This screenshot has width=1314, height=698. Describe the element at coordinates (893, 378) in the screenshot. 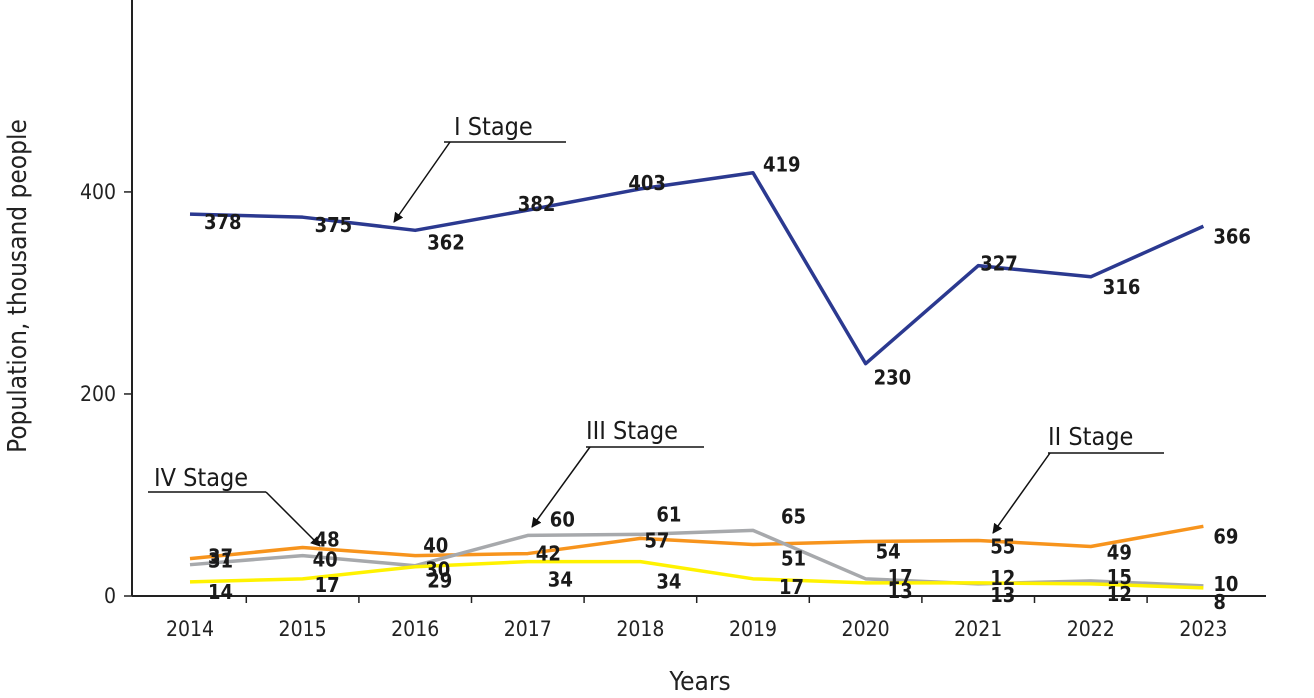

I see `data-label-i-stage: 230` at that location.